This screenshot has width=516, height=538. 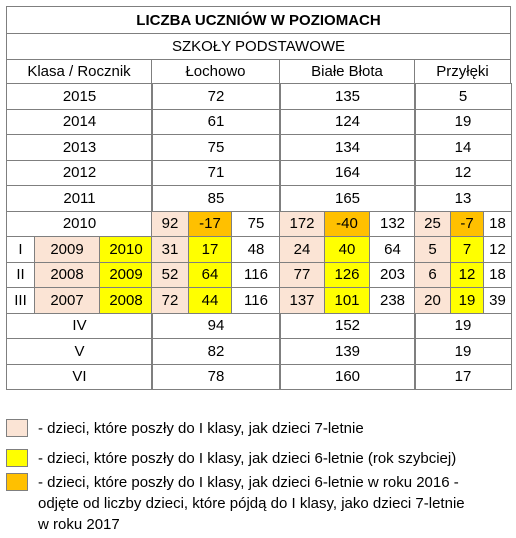 What do you see at coordinates (347, 300) in the screenshot?
I see `value-biale-blota-part: 101` at bounding box center [347, 300].